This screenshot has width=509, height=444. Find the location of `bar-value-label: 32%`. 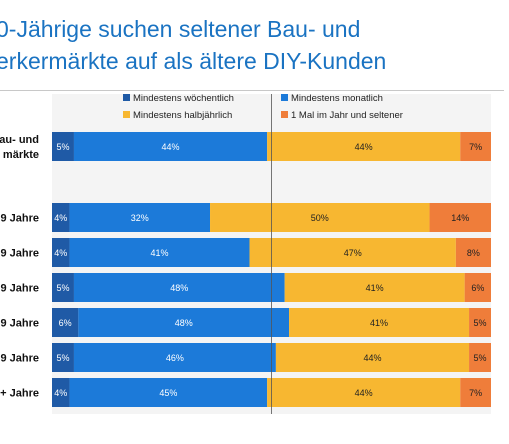

bar-value-label: 32% is located at coordinates (140, 218).